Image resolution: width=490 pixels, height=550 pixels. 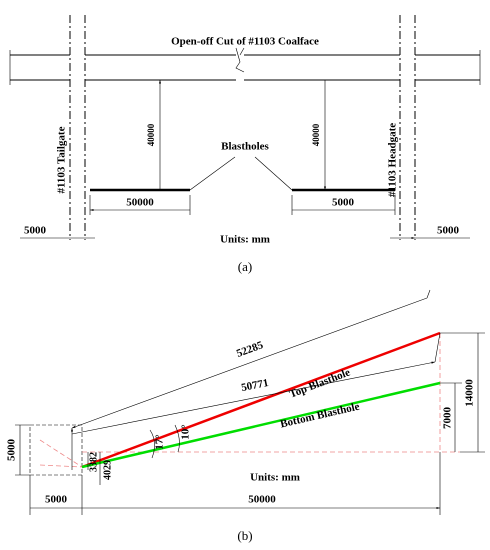 I want to click on dim-label: 50771, so click(x=254, y=385).